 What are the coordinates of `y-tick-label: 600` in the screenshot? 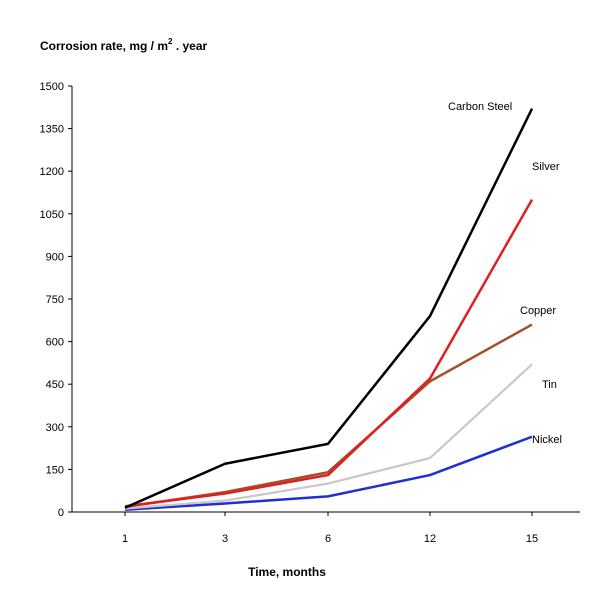 It's located at (55, 343).